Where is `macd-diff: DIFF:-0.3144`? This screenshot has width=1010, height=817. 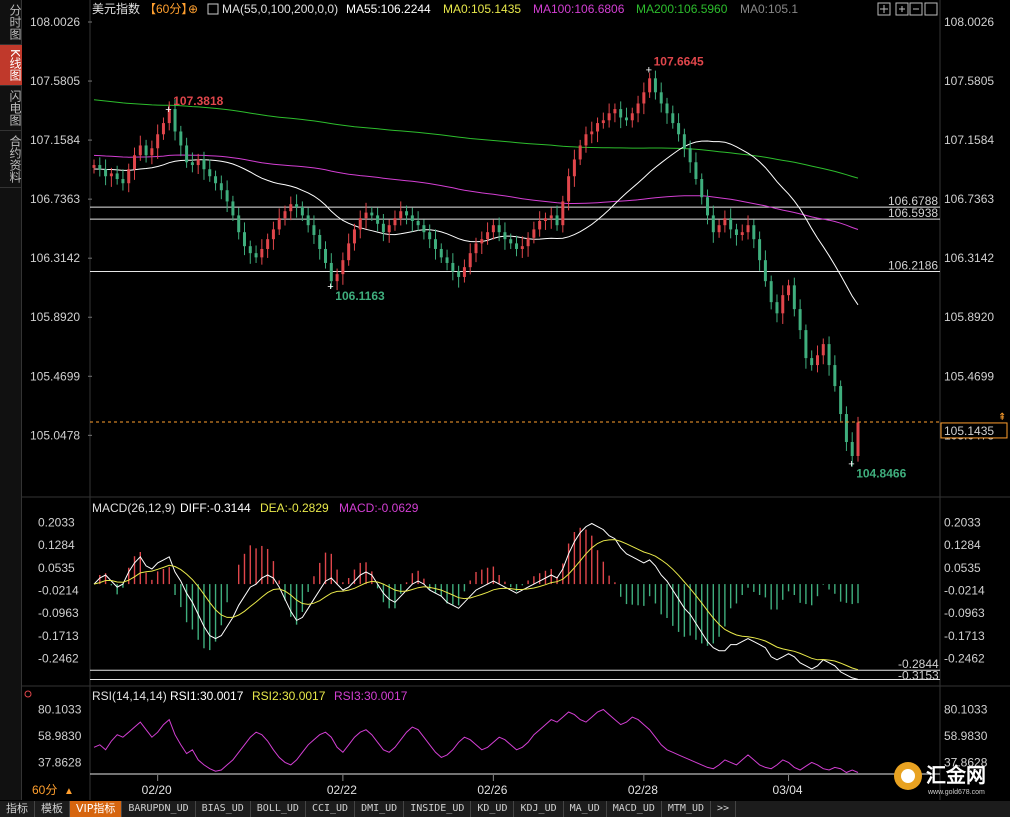
macd-diff: DIFF:-0.3144 is located at coordinates (215, 508).